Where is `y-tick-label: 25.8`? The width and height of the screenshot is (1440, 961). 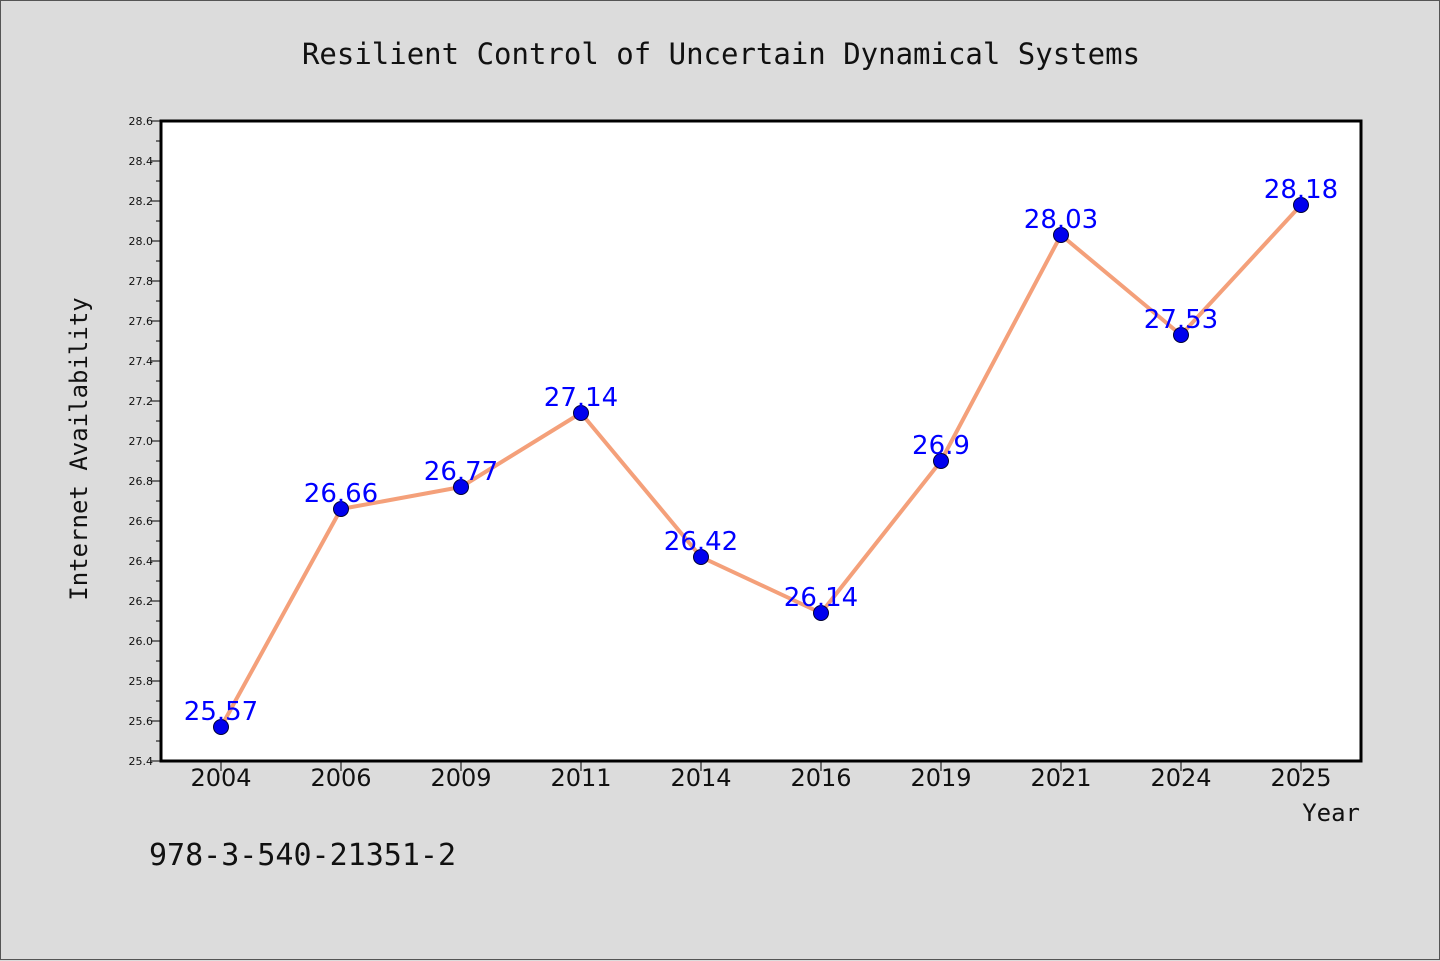 y-tick-label: 25.8 is located at coordinates (141, 681).